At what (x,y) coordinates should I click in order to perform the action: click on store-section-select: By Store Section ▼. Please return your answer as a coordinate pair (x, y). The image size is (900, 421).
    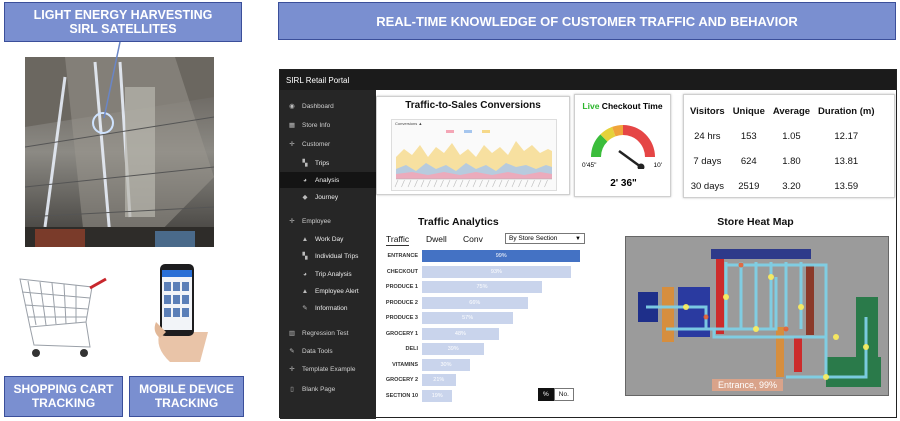
    Looking at the image, I should click on (545, 238).